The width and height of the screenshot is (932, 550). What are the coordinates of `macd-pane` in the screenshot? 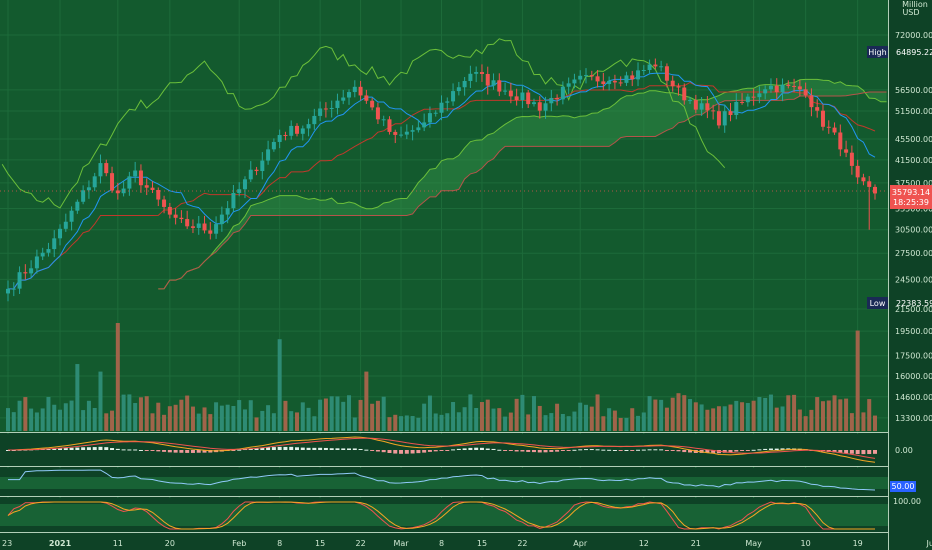 It's located at (444, 450).